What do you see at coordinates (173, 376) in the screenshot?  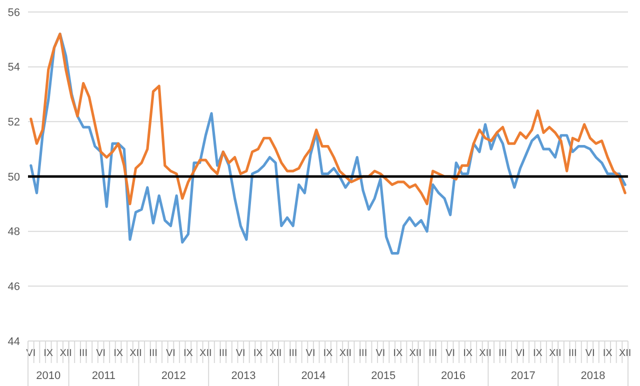 I see `text: 2012` at bounding box center [173, 376].